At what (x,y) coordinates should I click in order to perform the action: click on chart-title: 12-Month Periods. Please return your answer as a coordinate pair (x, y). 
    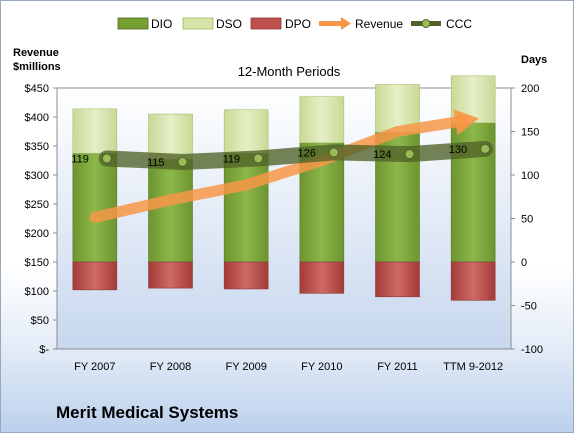
    Looking at the image, I should click on (289, 71).